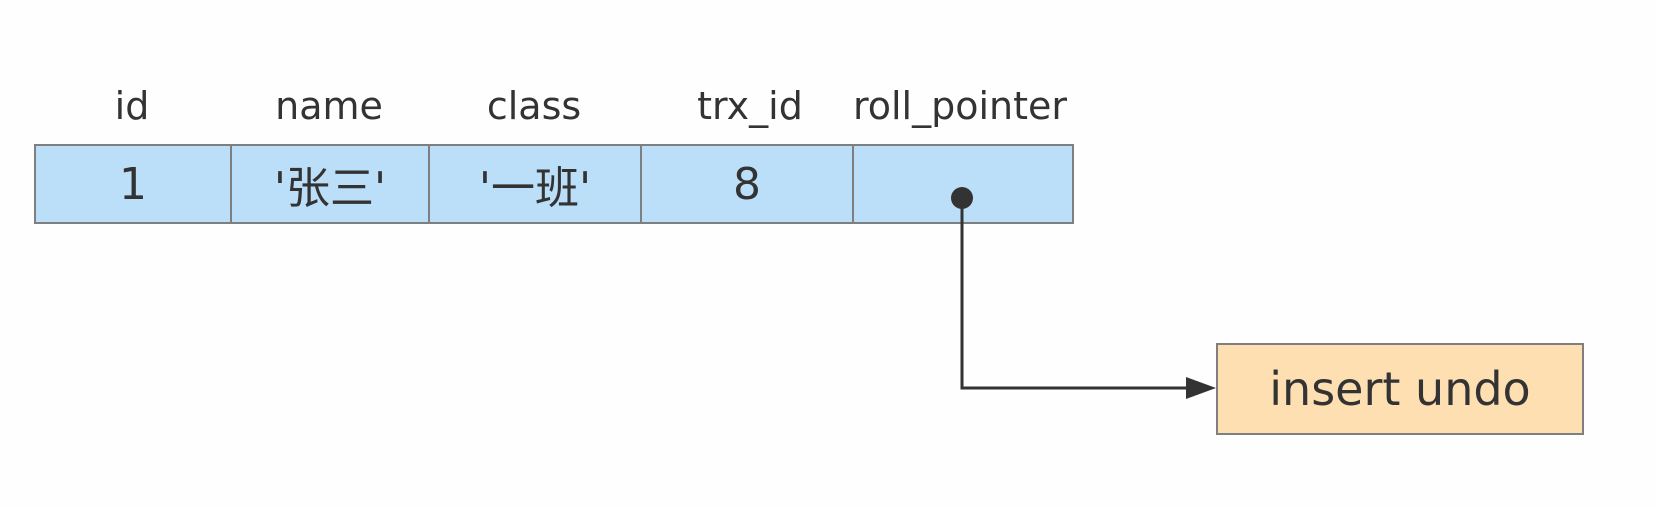 The width and height of the screenshot is (1656, 506). Describe the element at coordinates (960, 106) in the screenshot. I see `header-roll-pointer: roll_pointer` at that location.